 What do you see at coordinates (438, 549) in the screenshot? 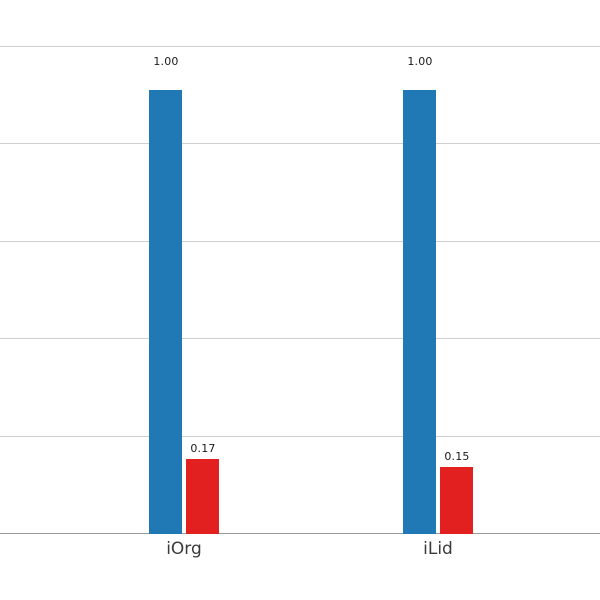
I see `x-tick-label-iLid: iLid` at bounding box center [438, 549].